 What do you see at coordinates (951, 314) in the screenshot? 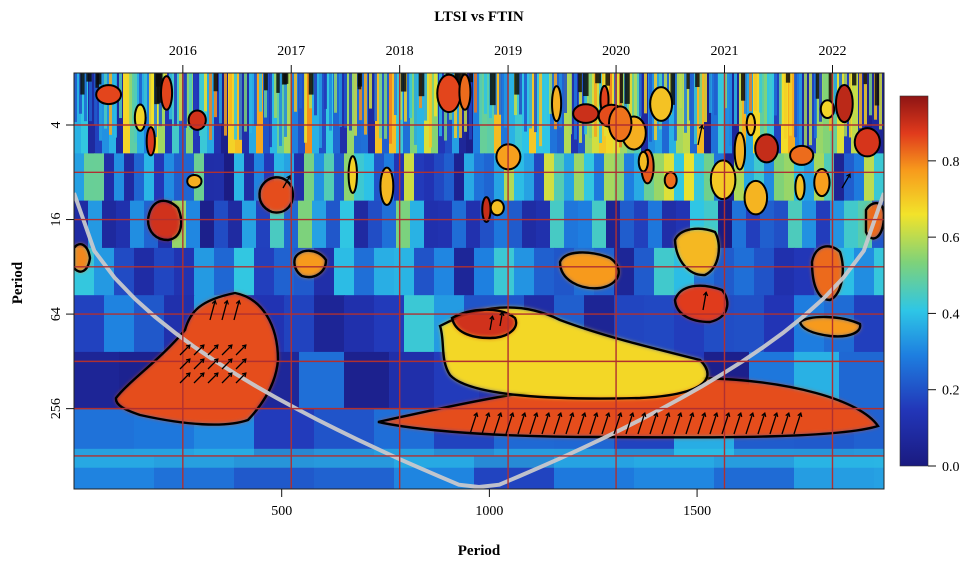
I see `colorbar-tick-label: 0.4` at bounding box center [951, 314].